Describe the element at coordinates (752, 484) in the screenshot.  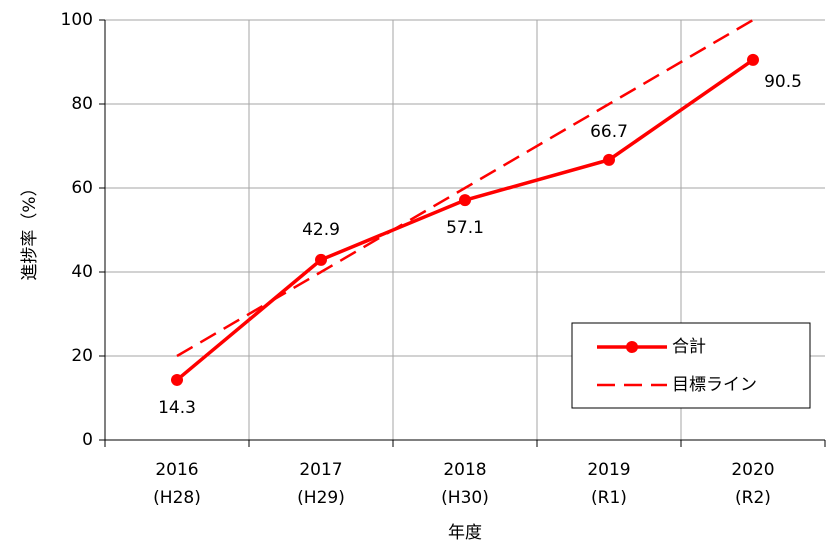
I see `x-tick-label: 2020 (R2)` at that location.